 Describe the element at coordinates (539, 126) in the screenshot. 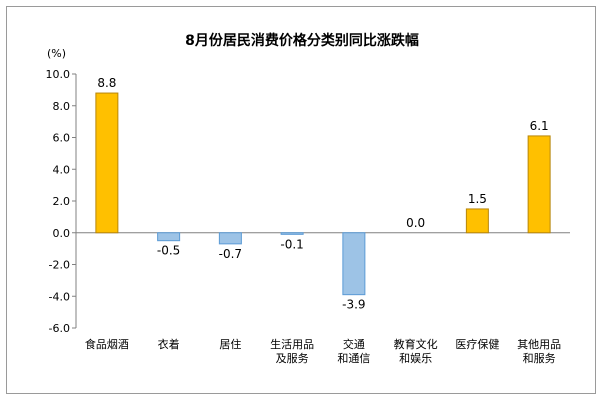

I see `data-label: 6.1` at that location.